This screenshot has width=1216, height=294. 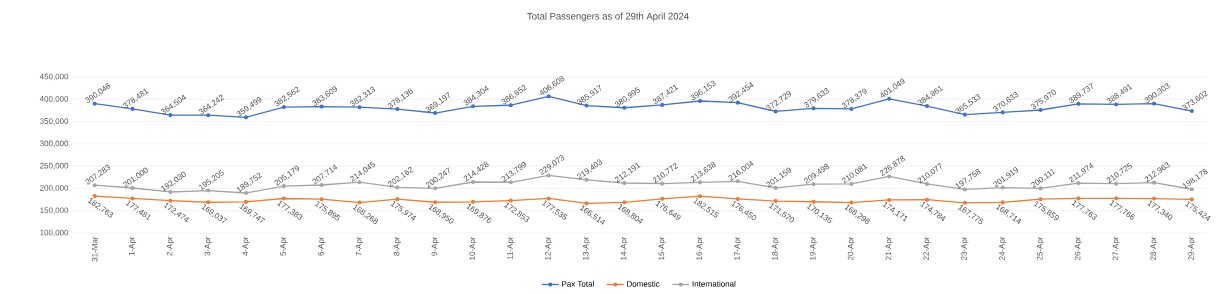 I want to click on chart-title: Total Passengers as of 29th April 2024, so click(x=608, y=17).